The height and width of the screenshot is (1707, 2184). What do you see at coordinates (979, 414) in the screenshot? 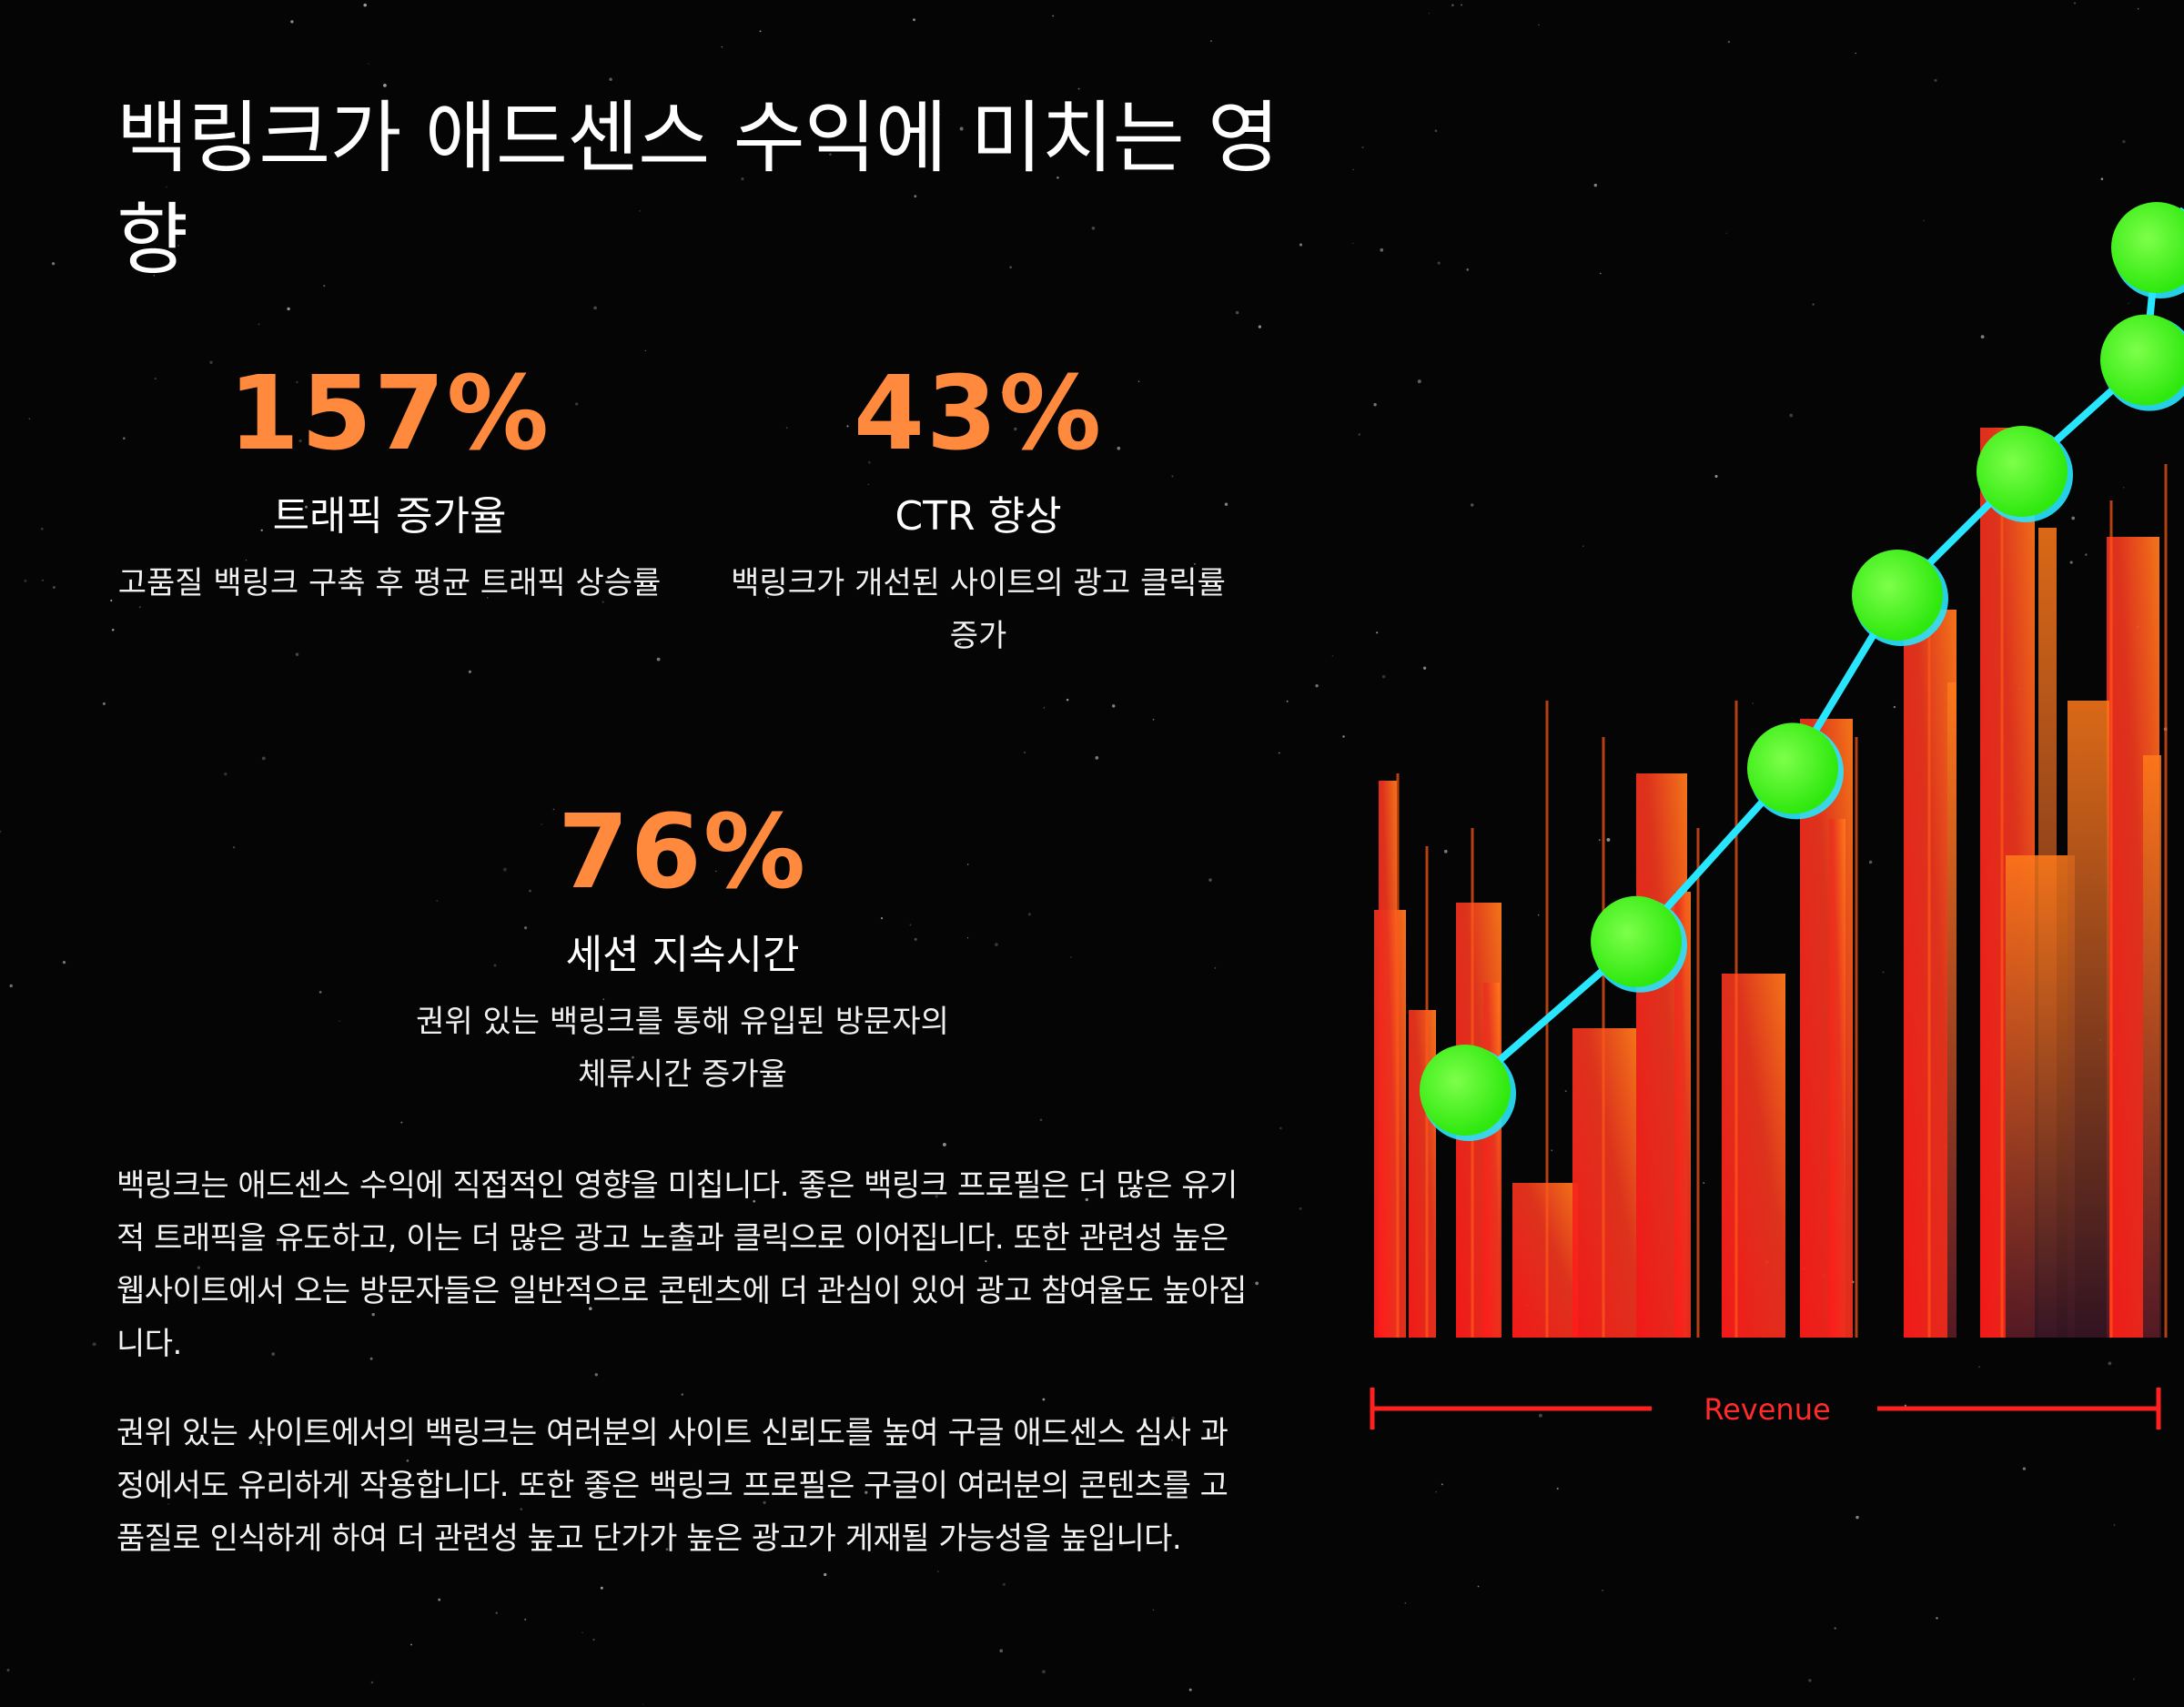
I see `stat-value: 43%` at bounding box center [979, 414].